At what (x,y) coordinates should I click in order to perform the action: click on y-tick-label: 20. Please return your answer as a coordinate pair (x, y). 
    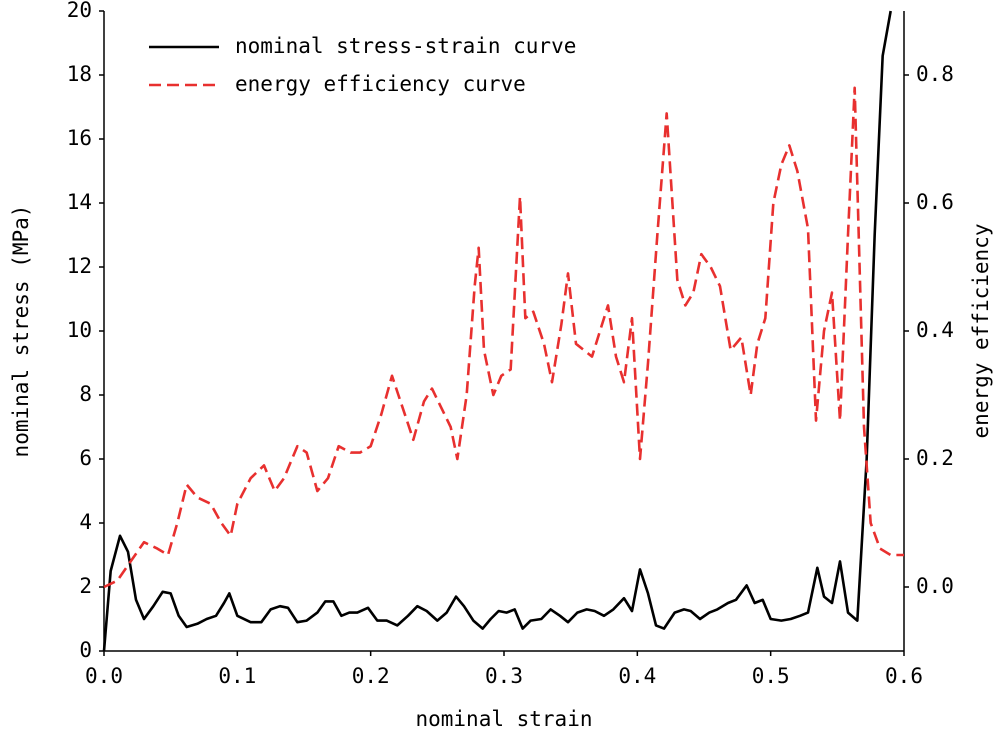
    Looking at the image, I should click on (79, 11).